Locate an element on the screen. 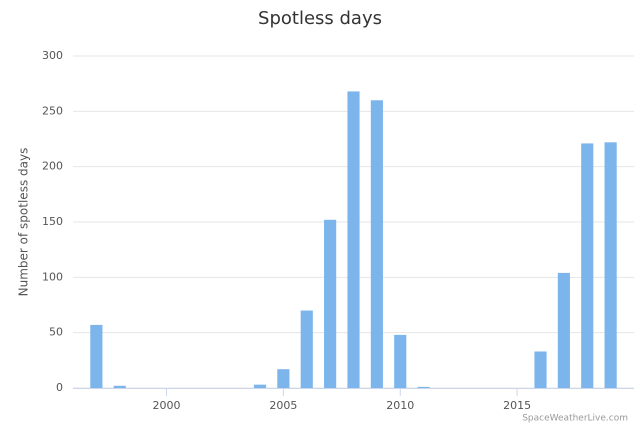  y-tick-label: 100 is located at coordinates (52, 276).